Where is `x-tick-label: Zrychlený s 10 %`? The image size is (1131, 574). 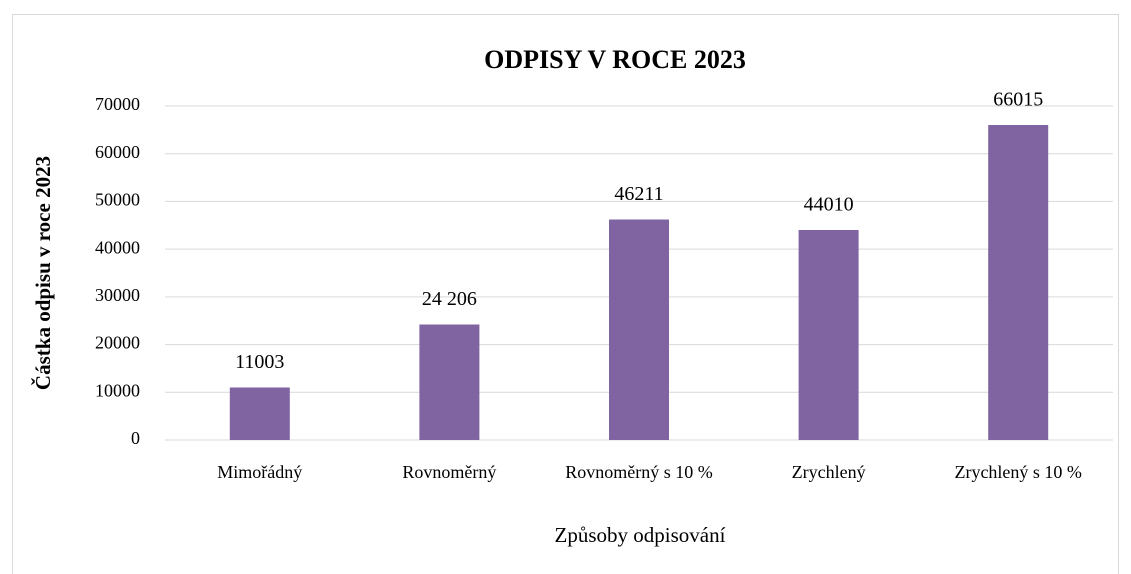
x-tick-label: Zrychlený s 10 % is located at coordinates (1018, 472).